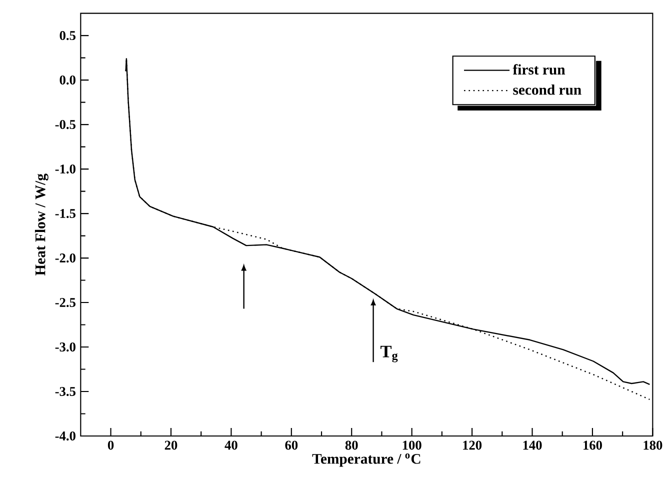 Image resolution: width=670 pixels, height=489 pixels. What do you see at coordinates (171, 445) in the screenshot?
I see `x-tick-label: 20` at bounding box center [171, 445].